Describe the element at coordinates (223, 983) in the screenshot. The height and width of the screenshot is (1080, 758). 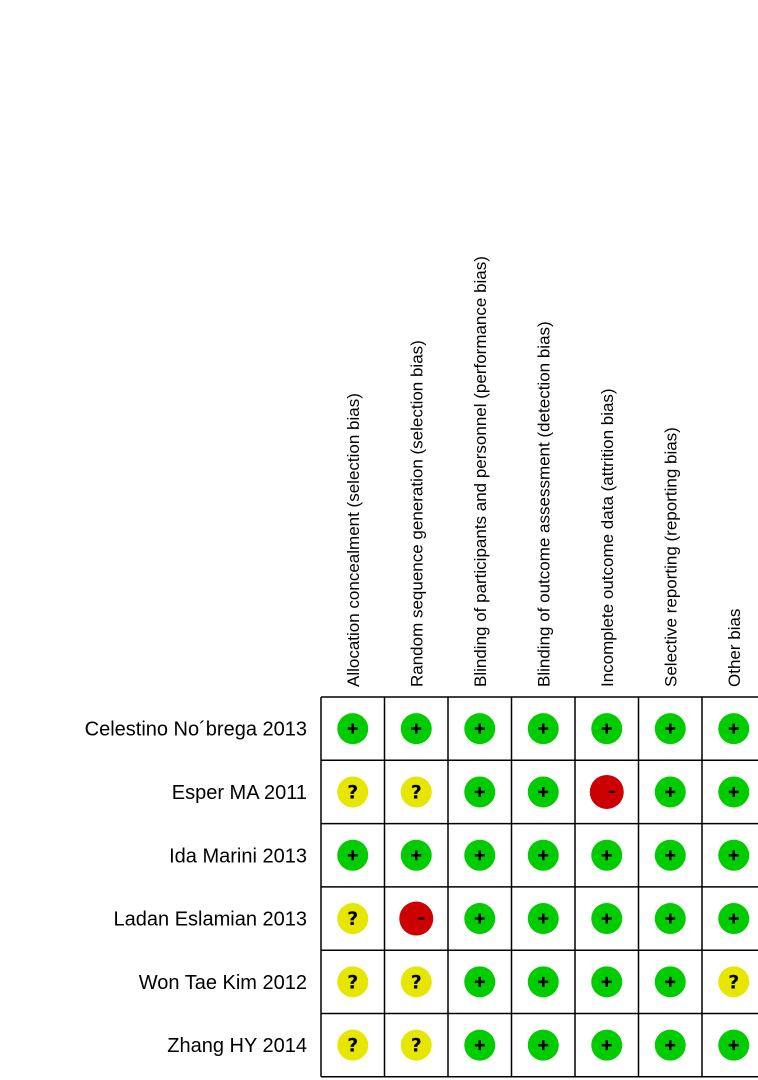
I see `study-label: Won Tae Kim 2012` at that location.